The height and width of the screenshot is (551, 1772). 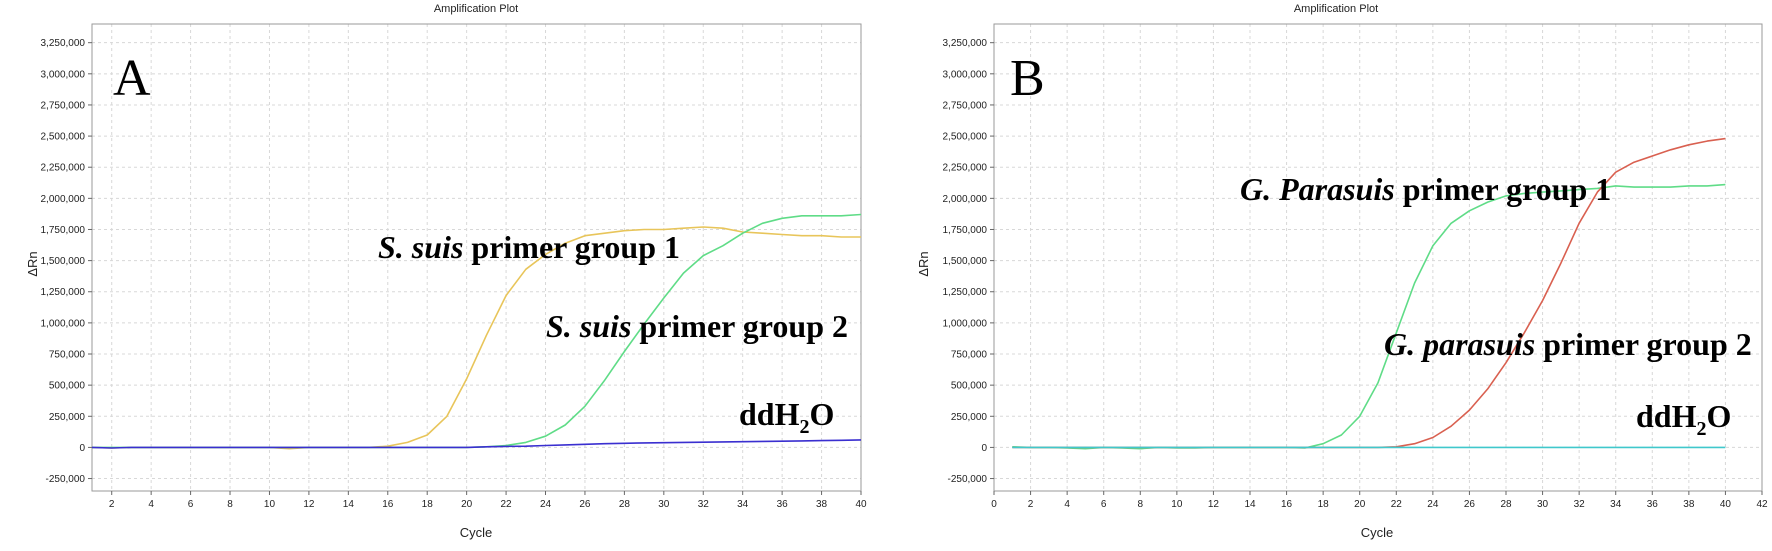 What do you see at coordinates (309, 504) in the screenshot?
I see `x-tick-label: 12` at bounding box center [309, 504].